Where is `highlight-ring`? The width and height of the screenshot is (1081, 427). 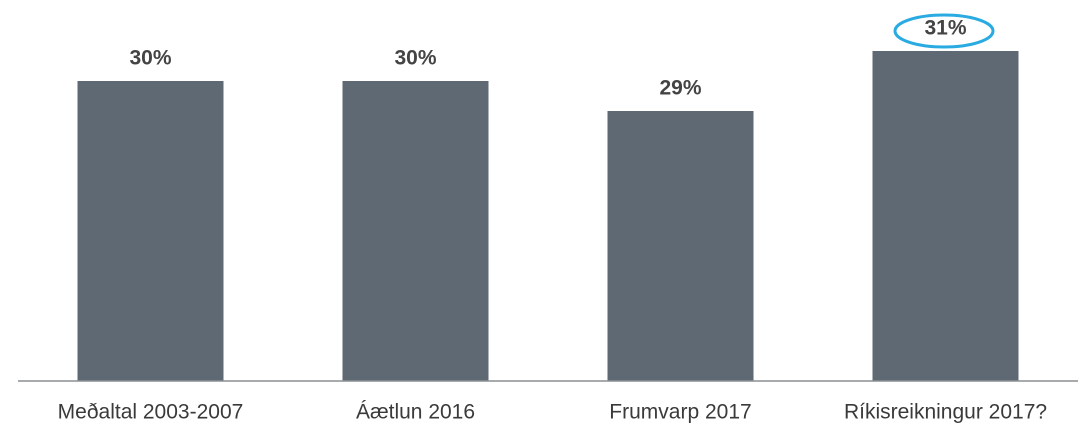
highlight-ring is located at coordinates (944, 31).